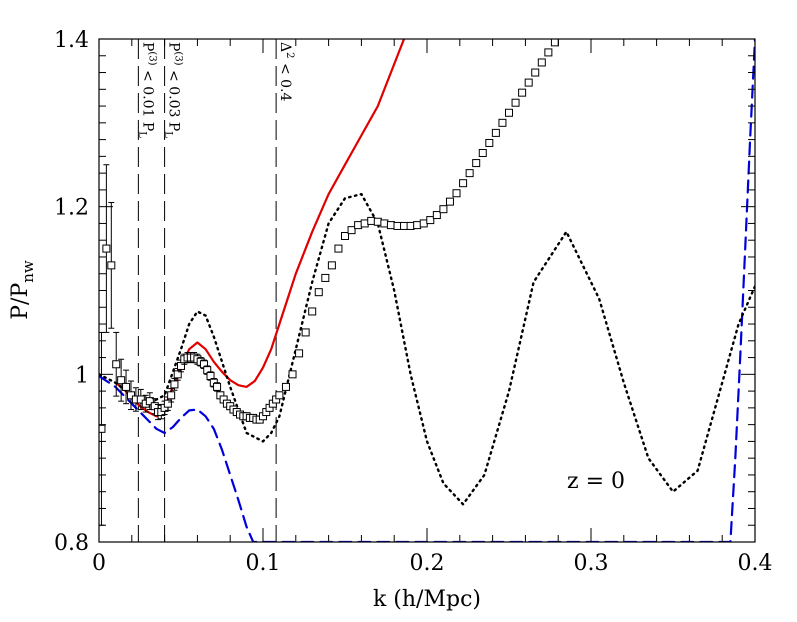 The height and width of the screenshot is (622, 797). What do you see at coordinates (20, 301) in the screenshot?
I see `y-axis-title-main: P/P` at bounding box center [20, 301].